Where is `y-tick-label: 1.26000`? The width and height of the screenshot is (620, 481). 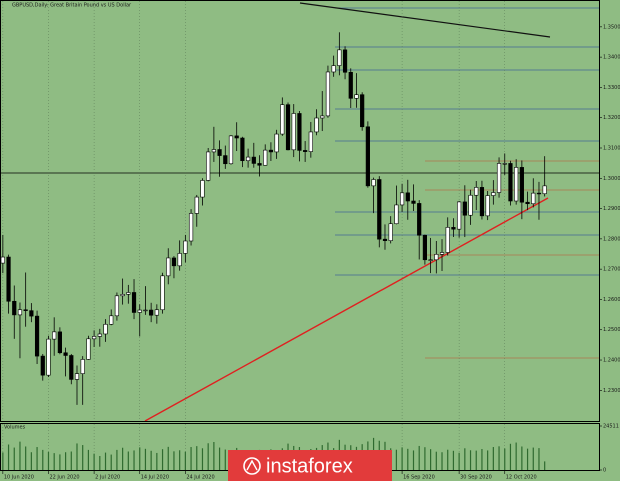
y-tick-label: 1.26000 is located at coordinates (611, 300).